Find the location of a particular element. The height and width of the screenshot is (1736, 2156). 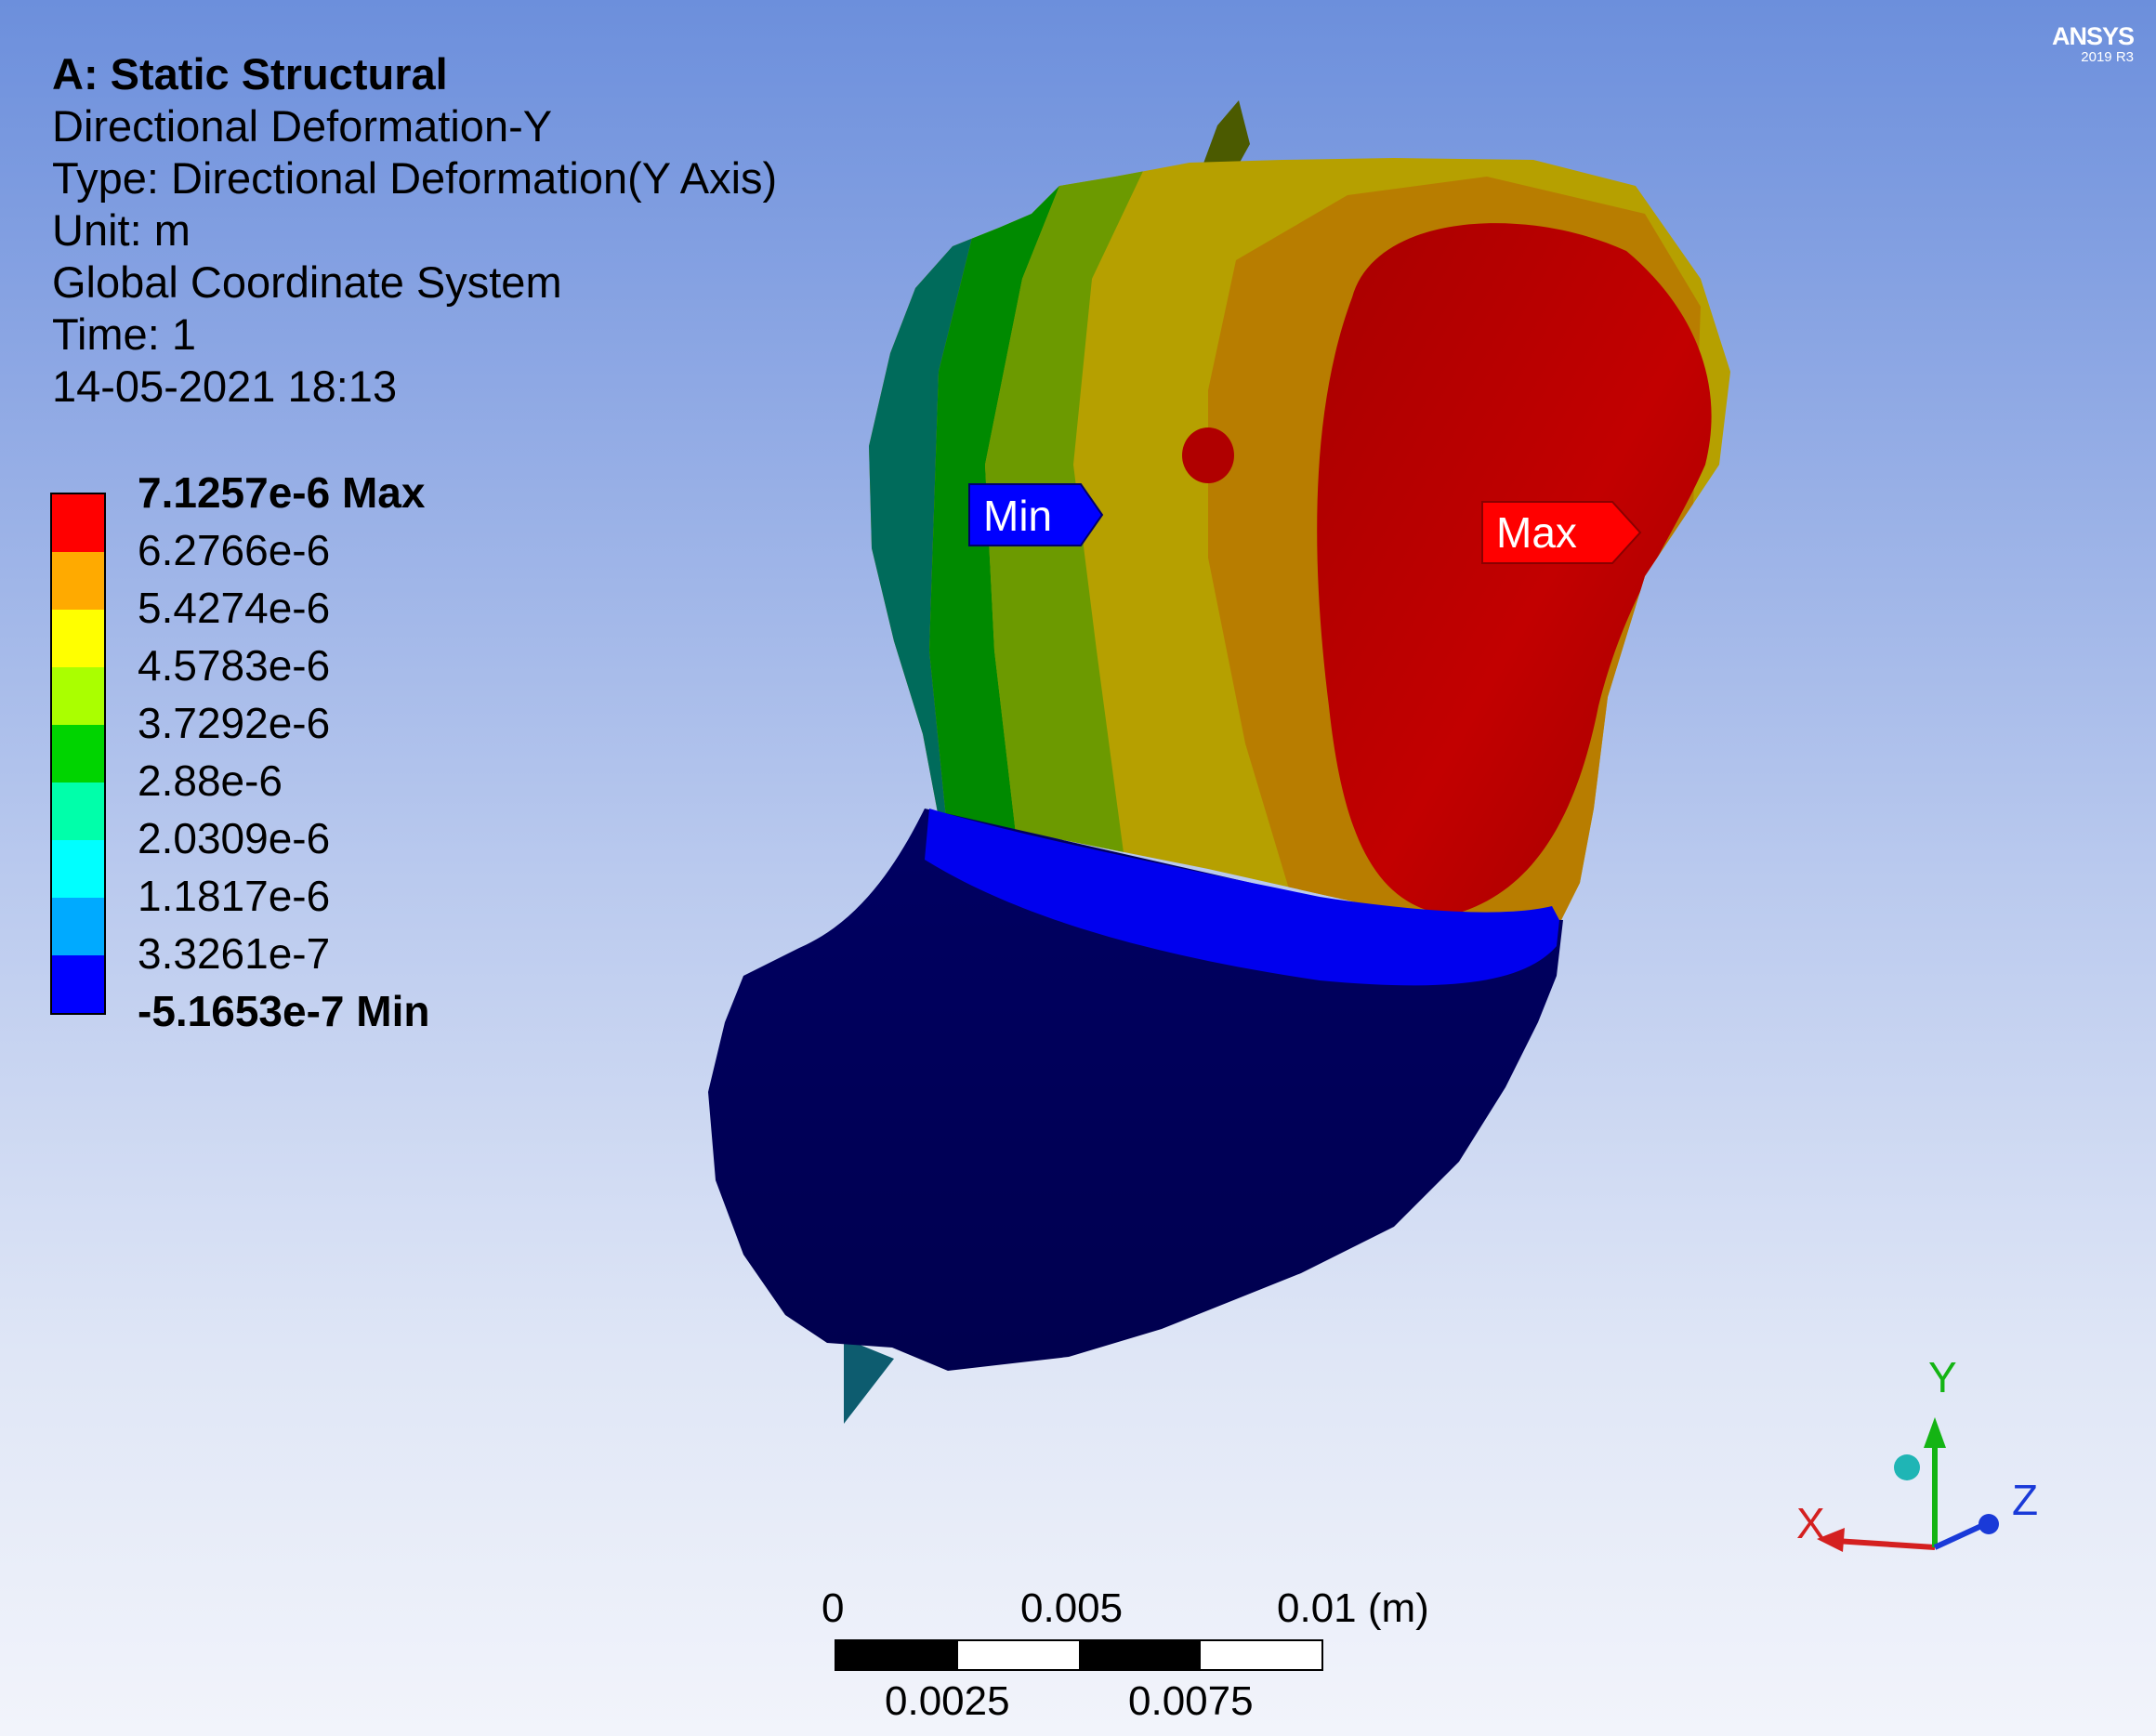

blue-band is located at coordinates (1242, 898).